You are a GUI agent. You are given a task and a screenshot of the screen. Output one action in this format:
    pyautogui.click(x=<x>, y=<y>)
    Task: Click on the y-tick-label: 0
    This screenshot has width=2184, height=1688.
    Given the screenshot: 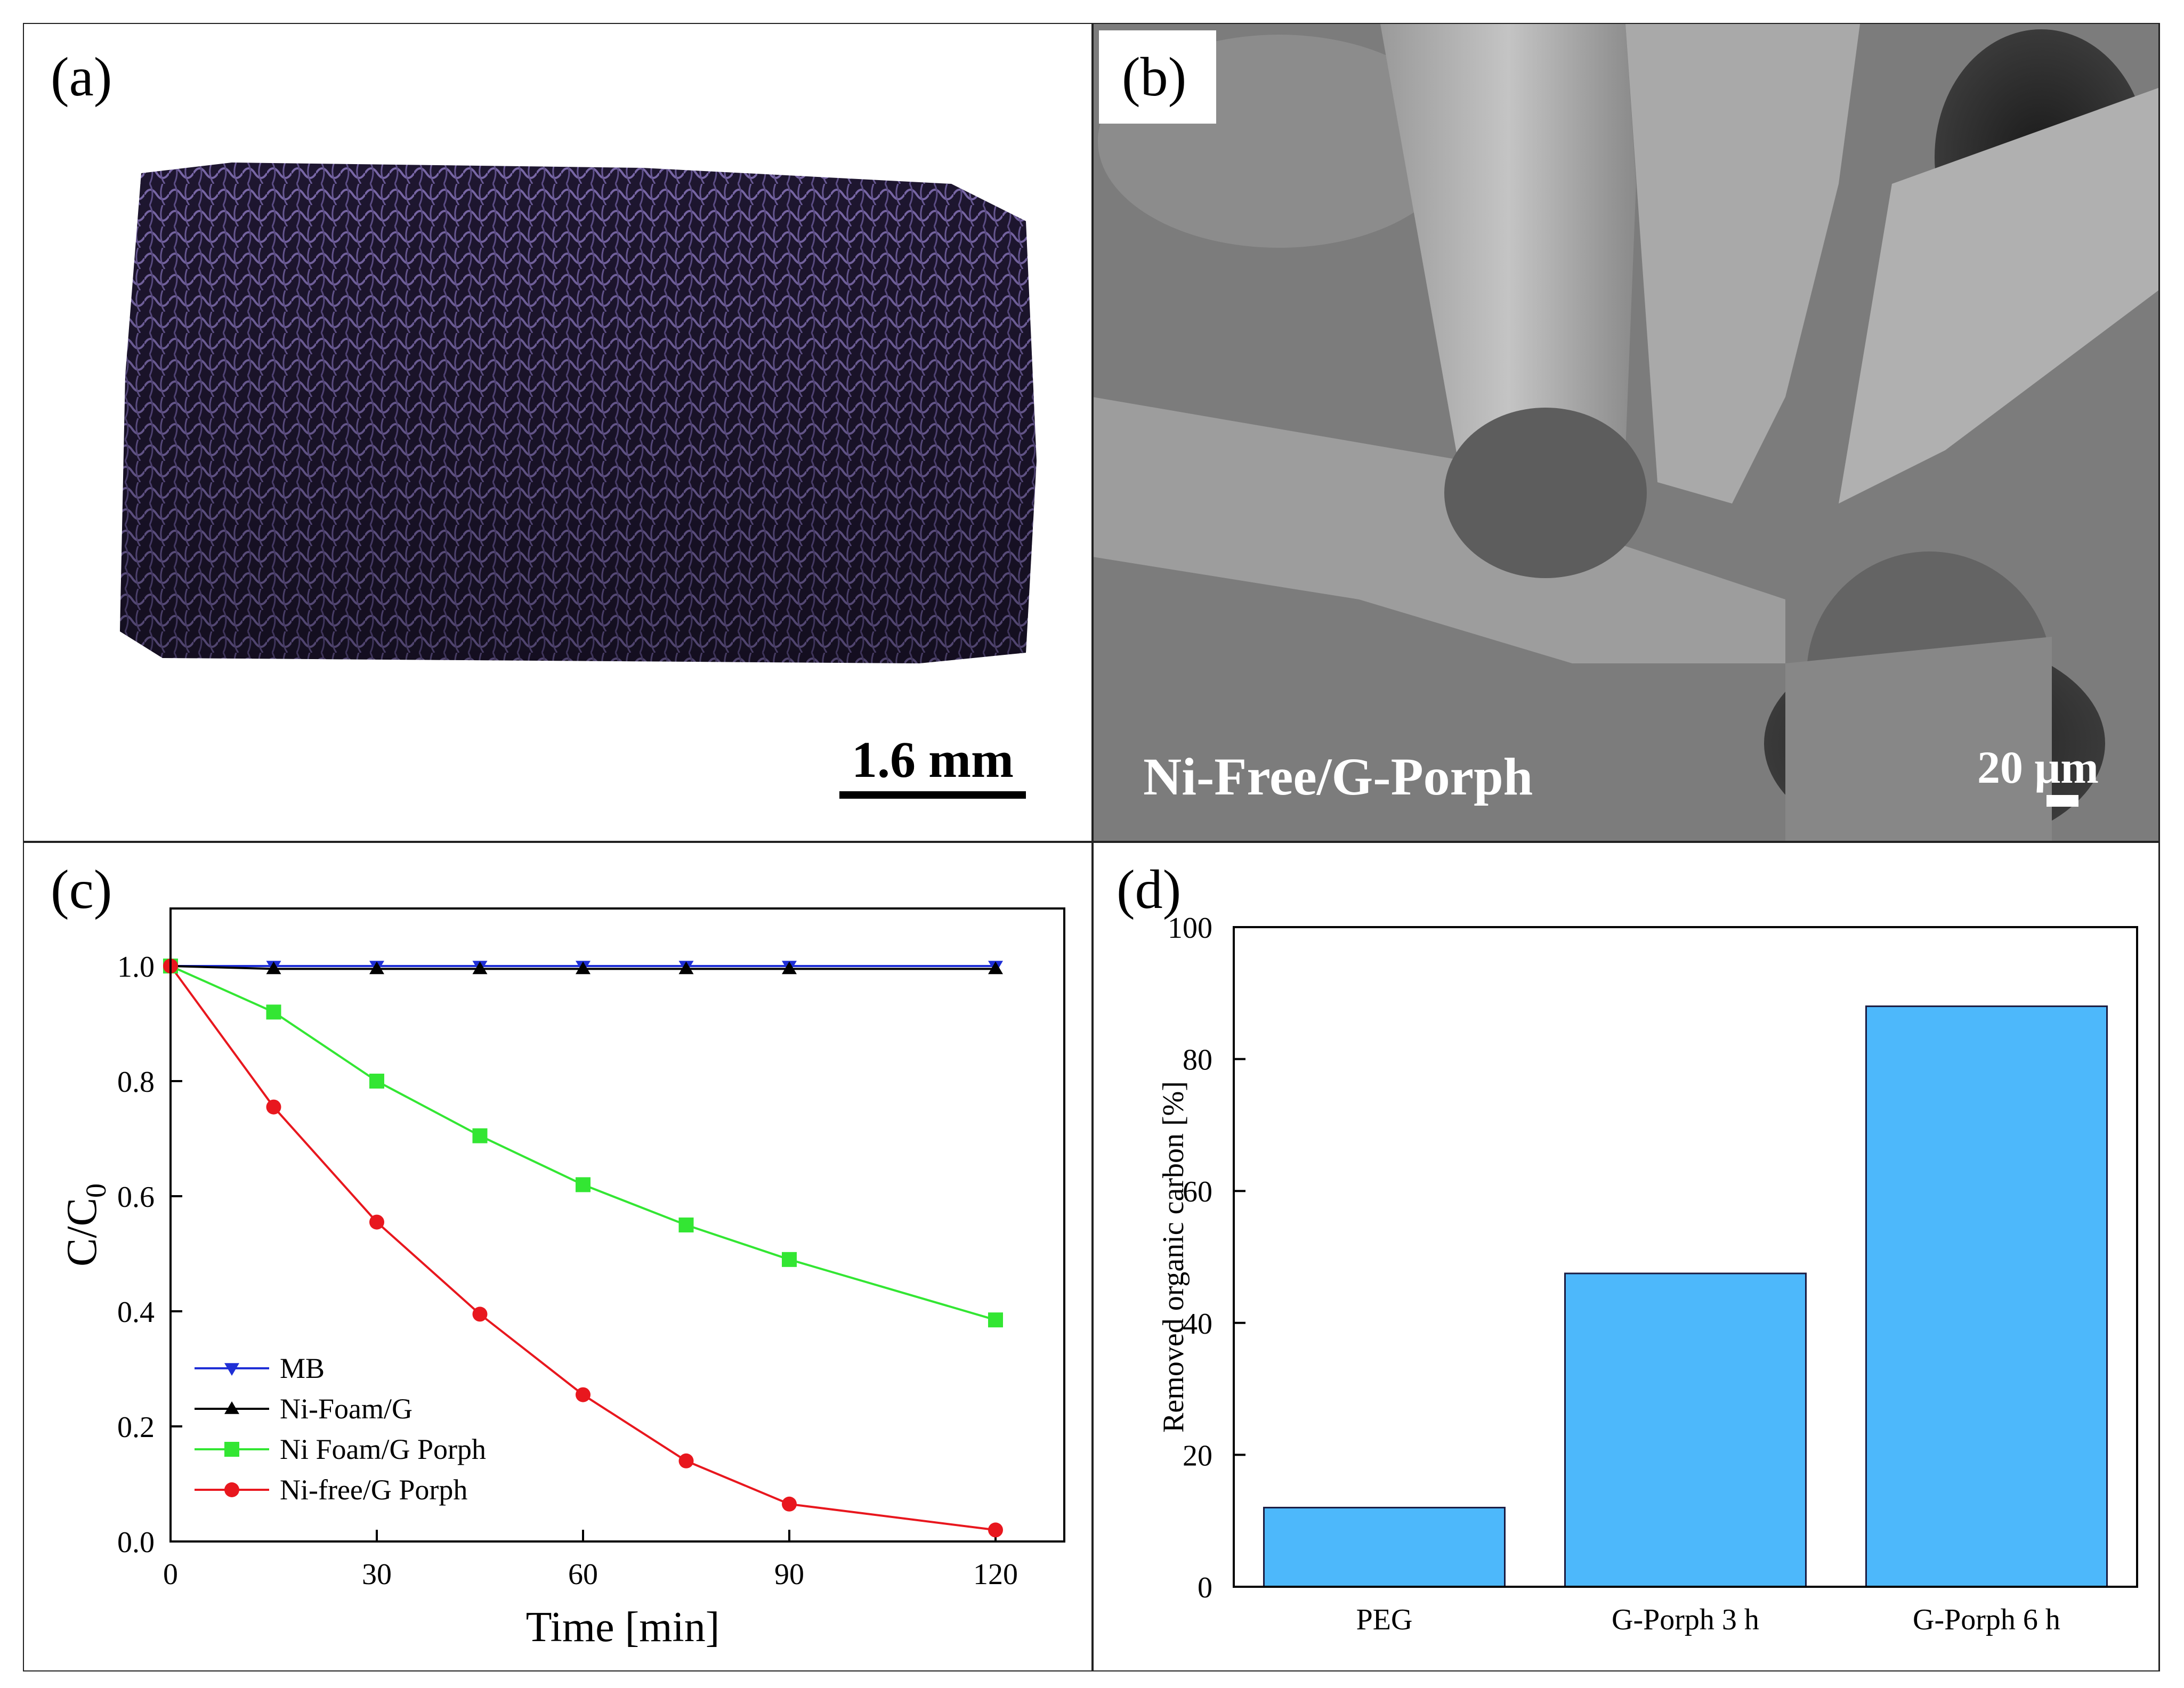 What is the action you would take?
    pyautogui.click(x=1205, y=1588)
    